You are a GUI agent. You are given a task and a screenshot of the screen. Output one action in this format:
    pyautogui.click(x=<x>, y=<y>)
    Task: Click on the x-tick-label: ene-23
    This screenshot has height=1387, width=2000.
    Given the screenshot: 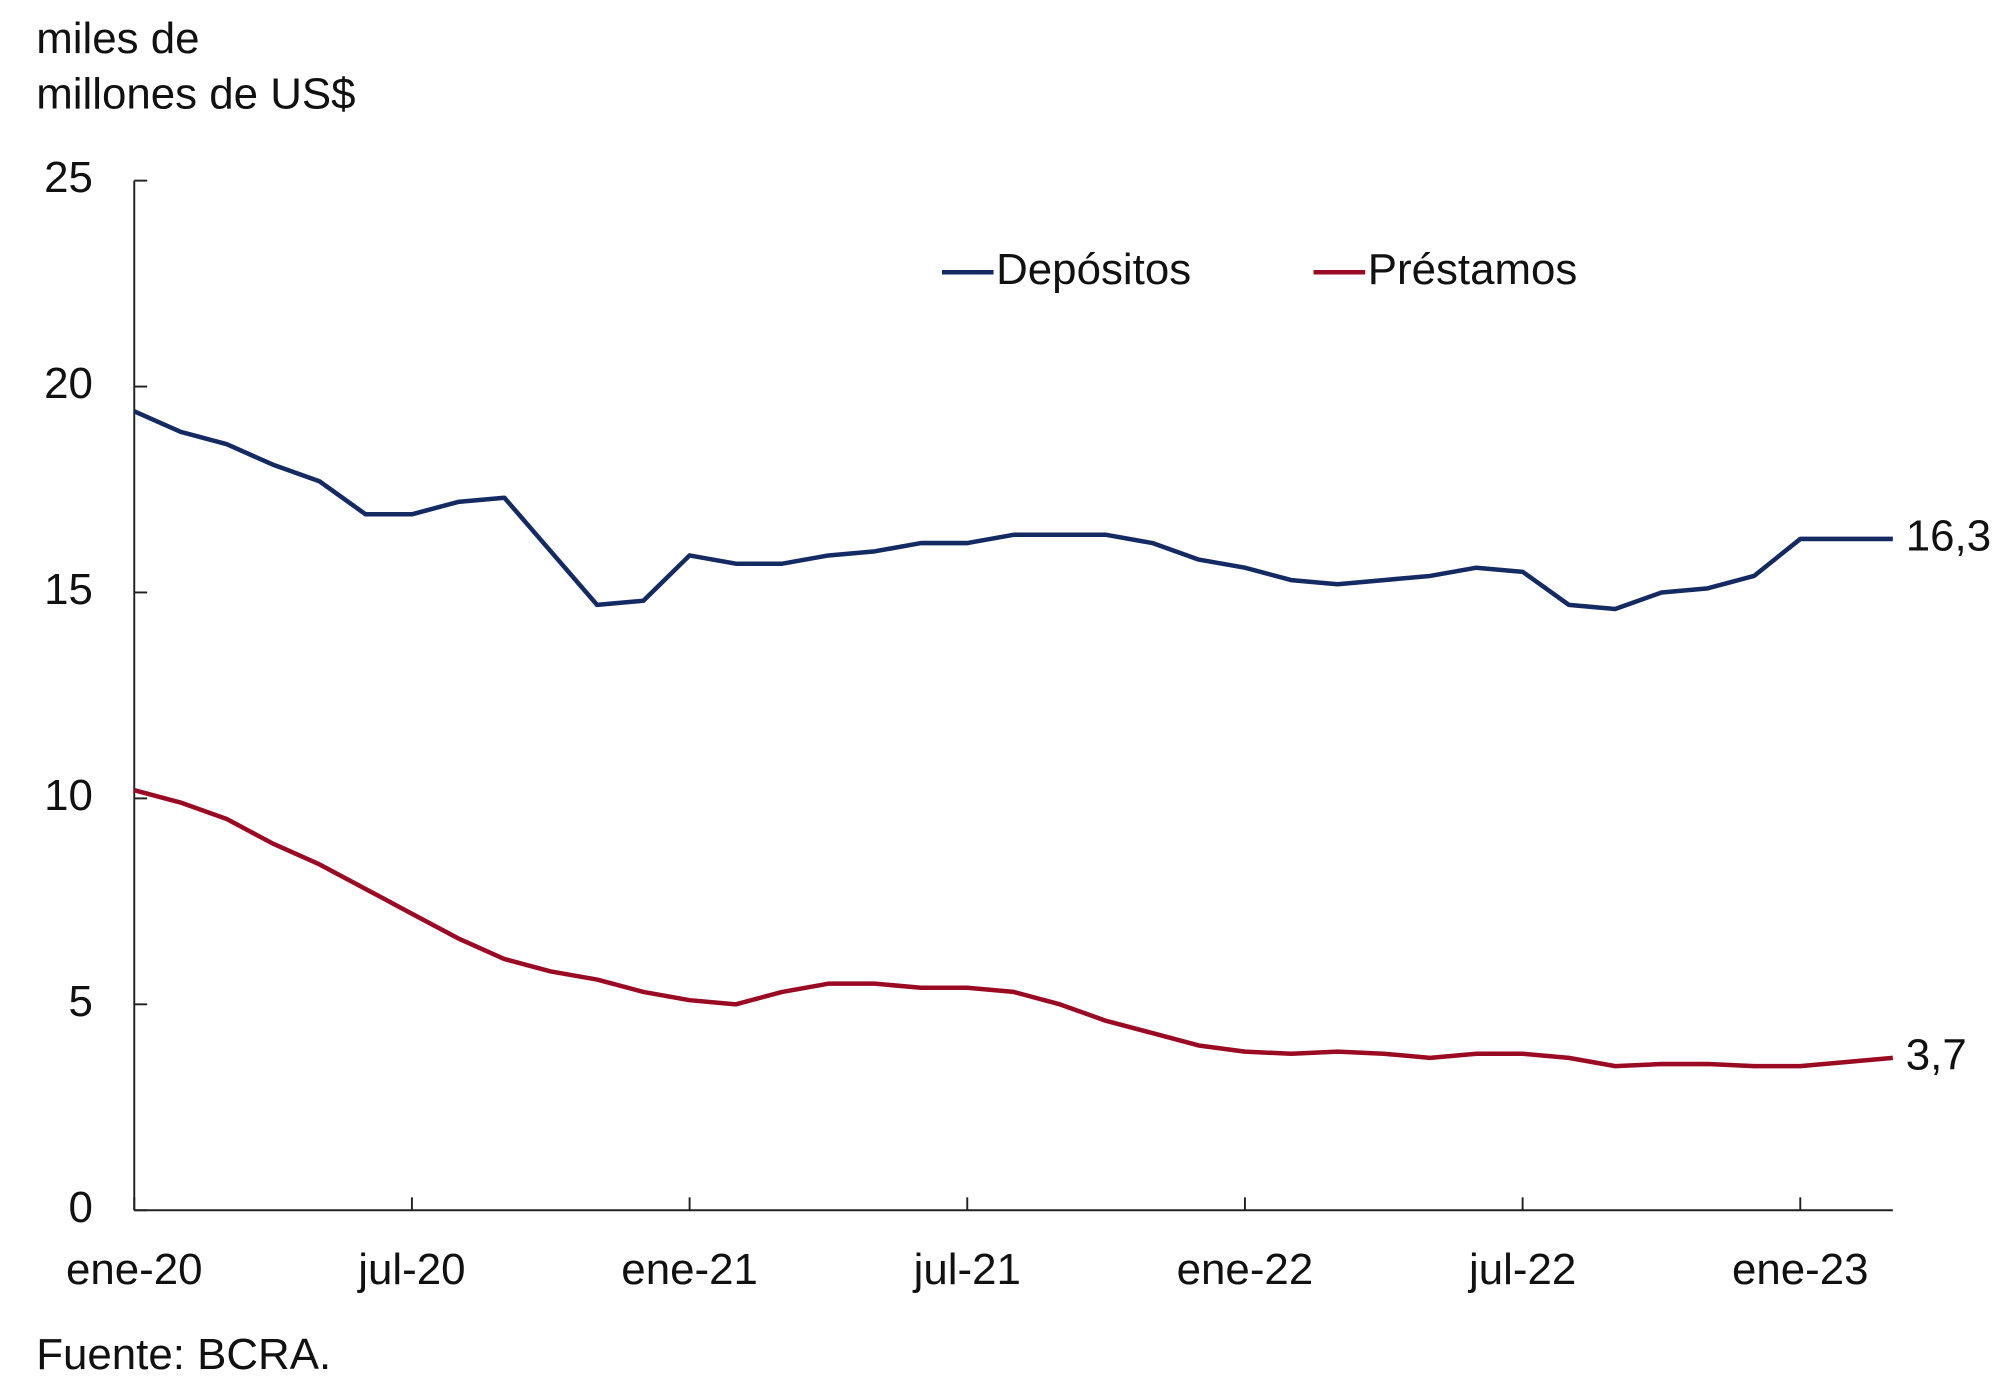 What is the action you would take?
    pyautogui.click(x=1800, y=1269)
    